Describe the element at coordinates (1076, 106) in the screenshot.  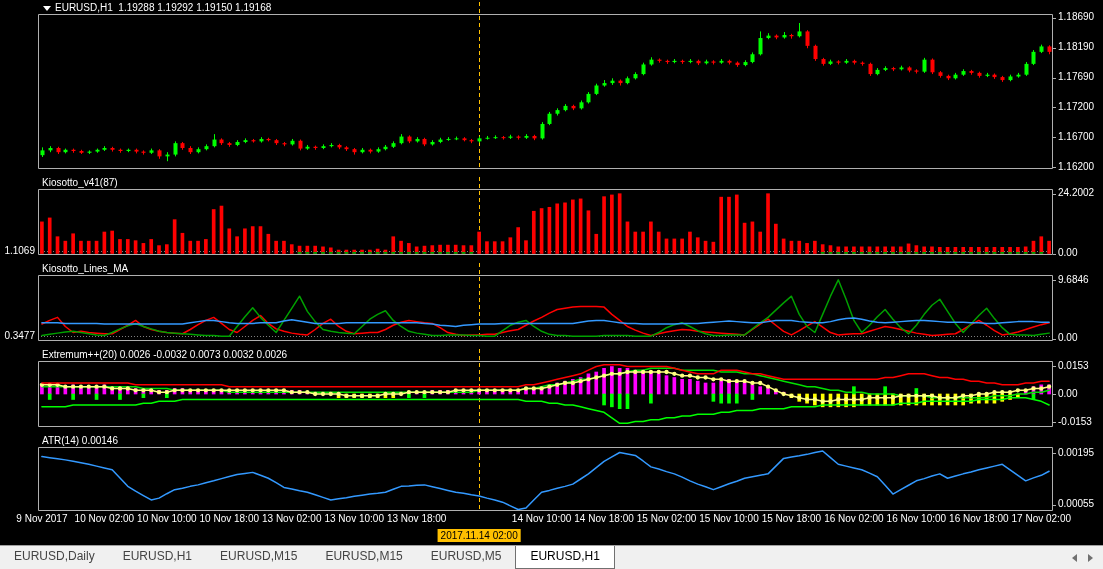
I see `y-tick-label: 1.17200` at that location.